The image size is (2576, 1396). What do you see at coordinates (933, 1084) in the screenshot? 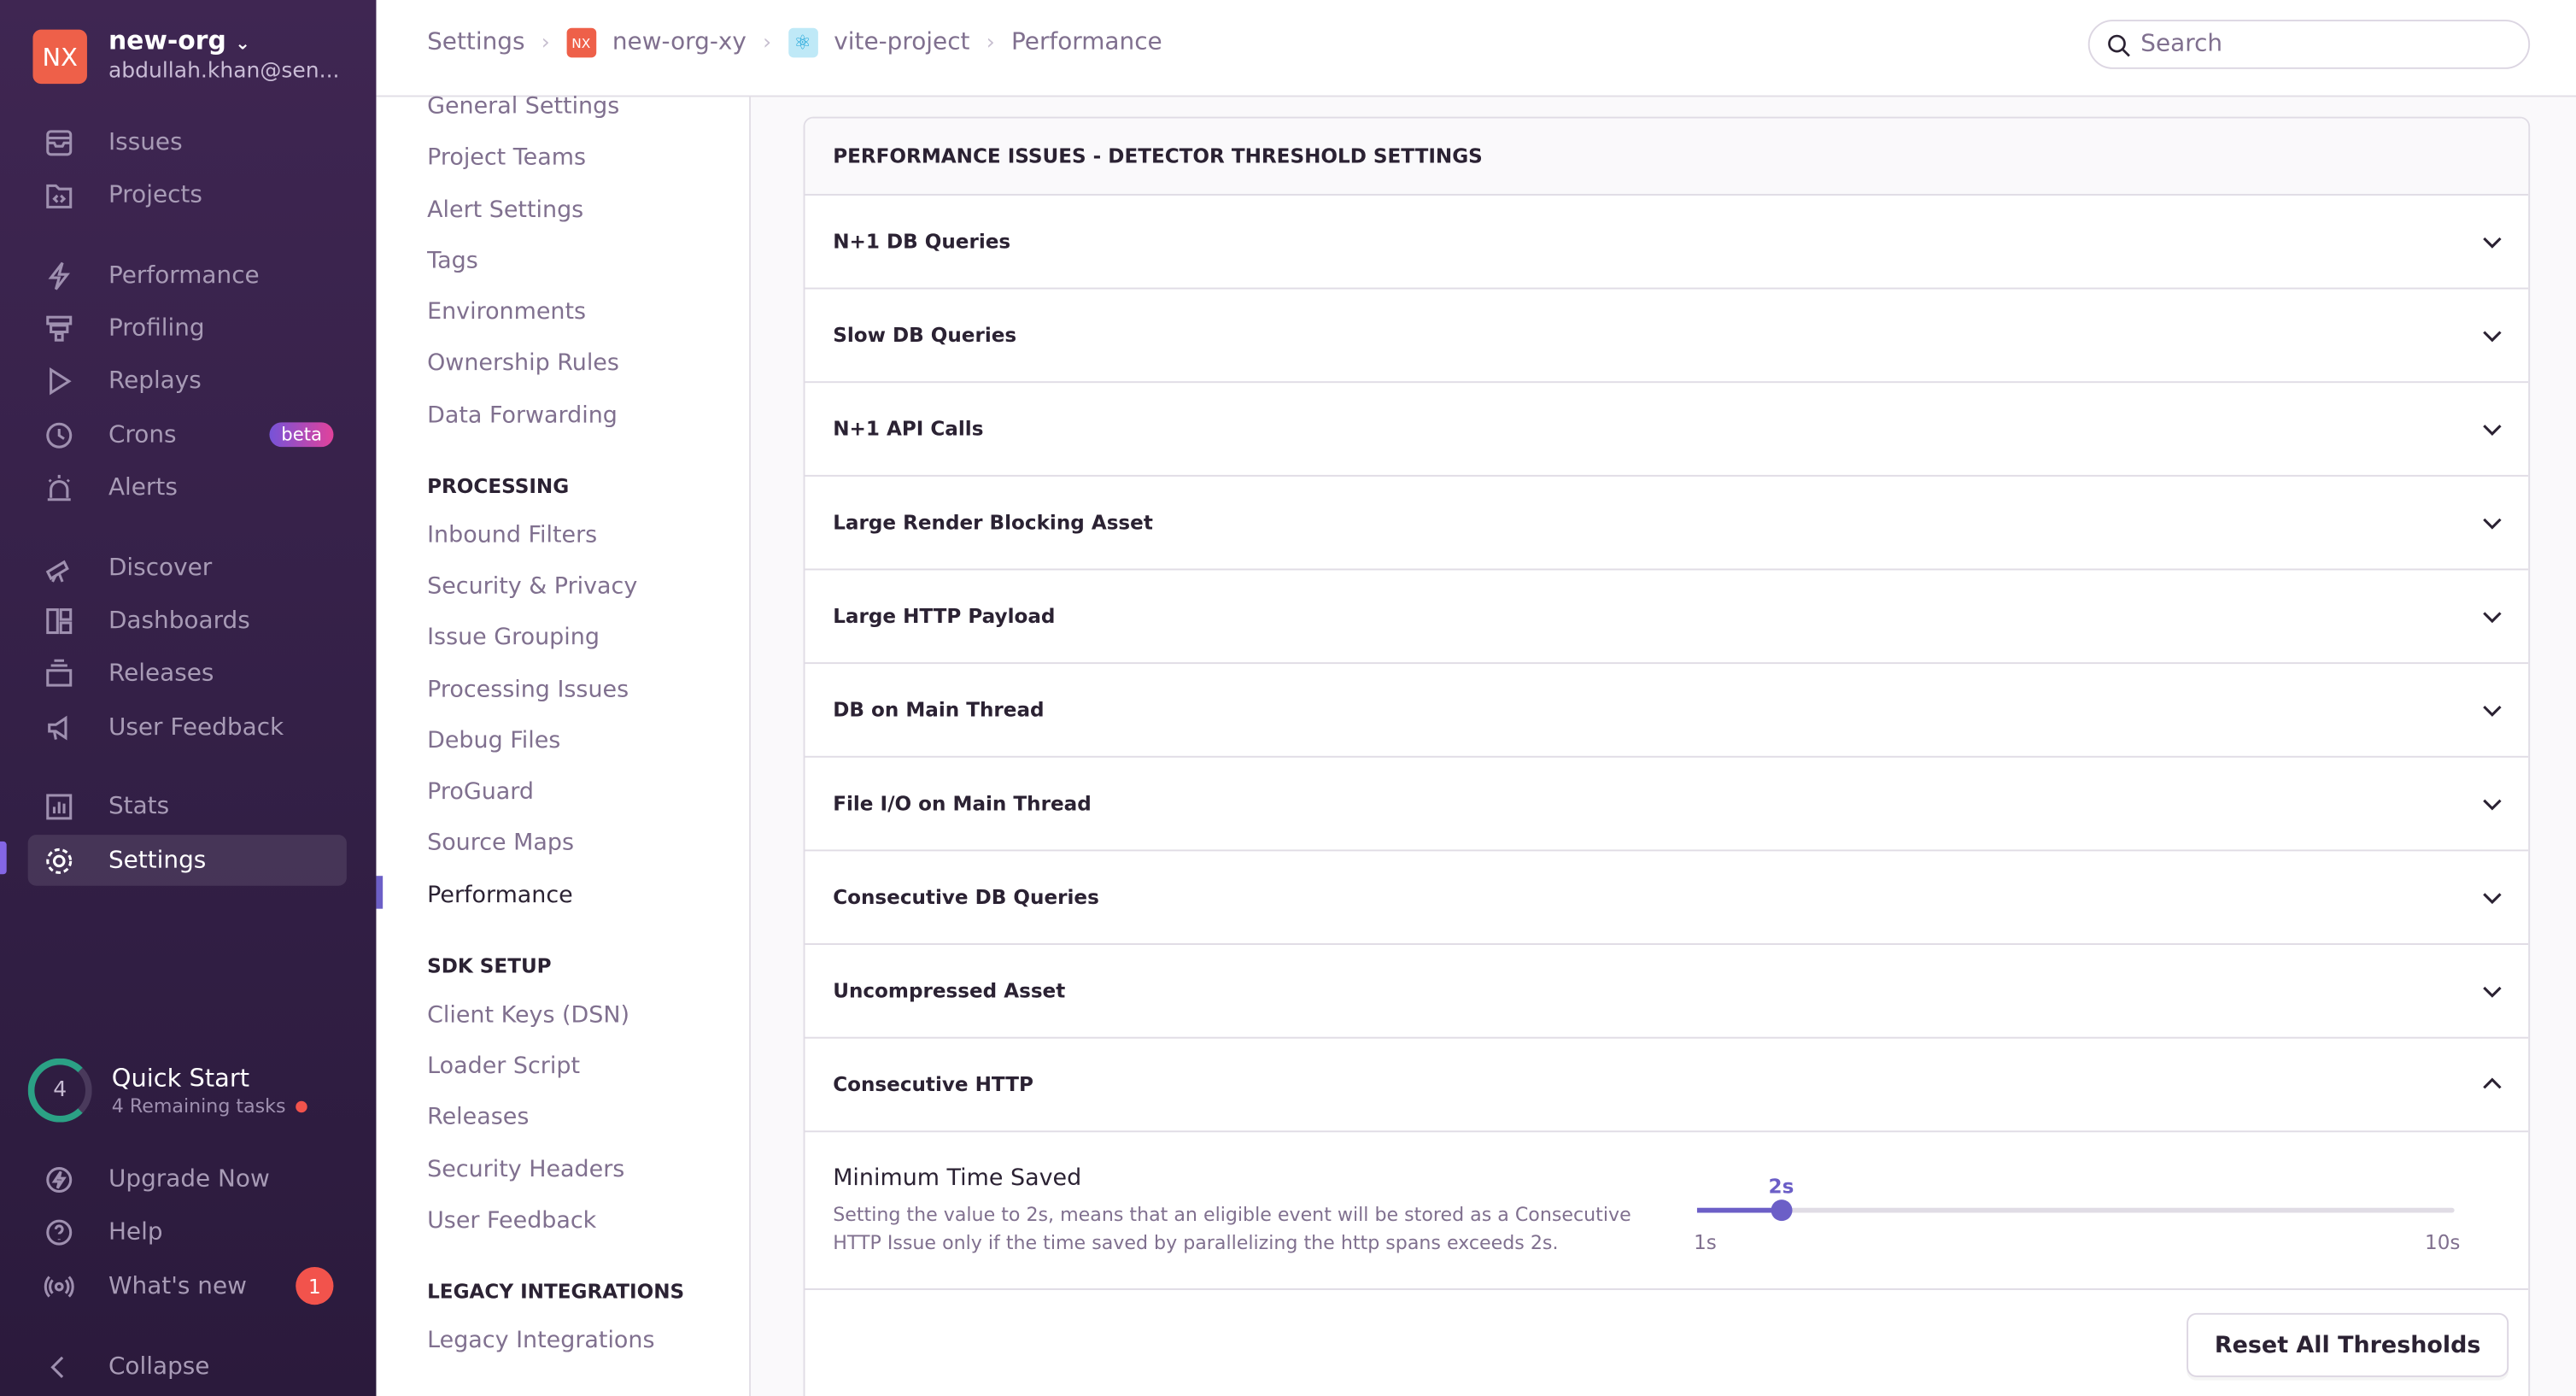
I see `detector-name: Consecutive HTTP` at bounding box center [933, 1084].